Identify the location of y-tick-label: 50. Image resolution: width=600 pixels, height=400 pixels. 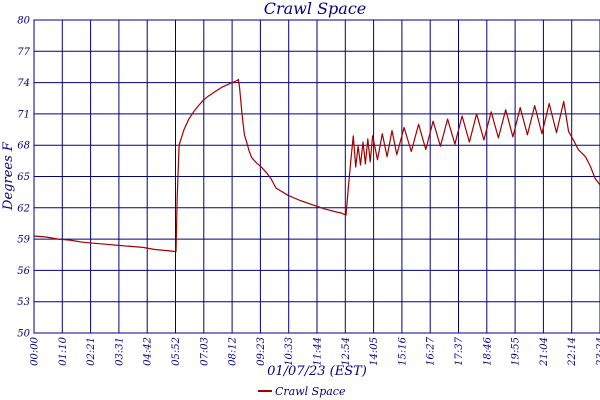
(23, 334).